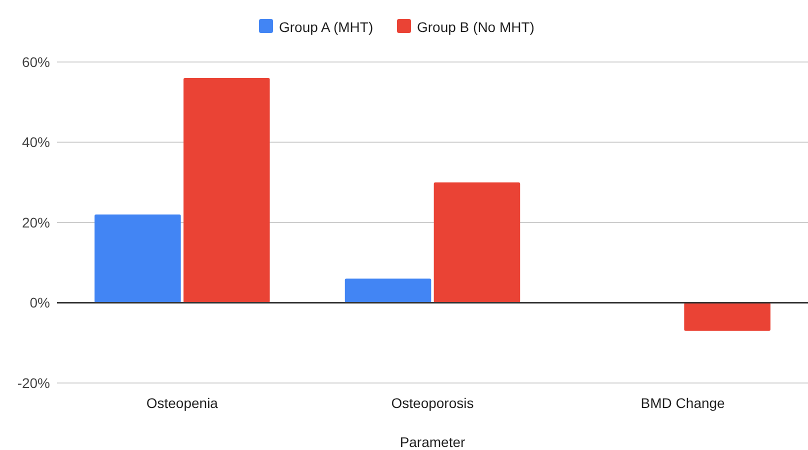 The image size is (808, 450). Describe the element at coordinates (433, 442) in the screenshot. I see `x-axis-title: Parameter` at that location.